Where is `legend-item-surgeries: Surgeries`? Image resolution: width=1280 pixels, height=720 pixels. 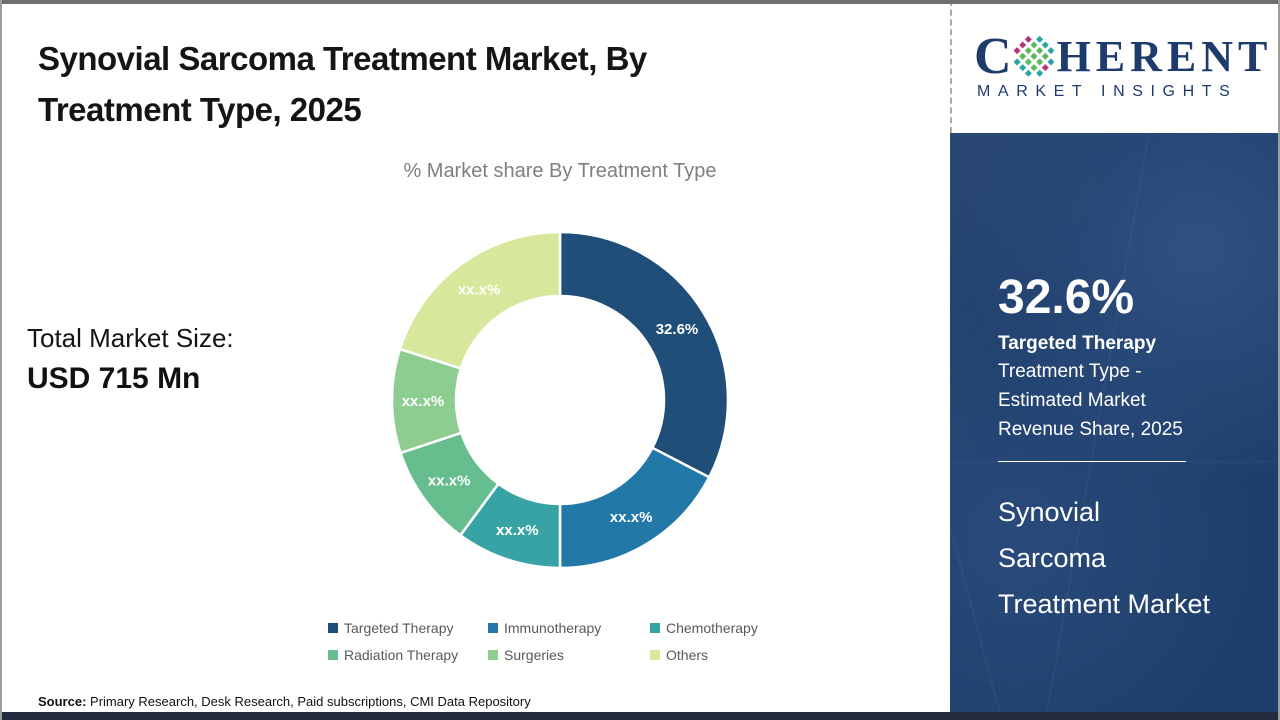 legend-item-surgeries: Surgeries is located at coordinates (569, 655).